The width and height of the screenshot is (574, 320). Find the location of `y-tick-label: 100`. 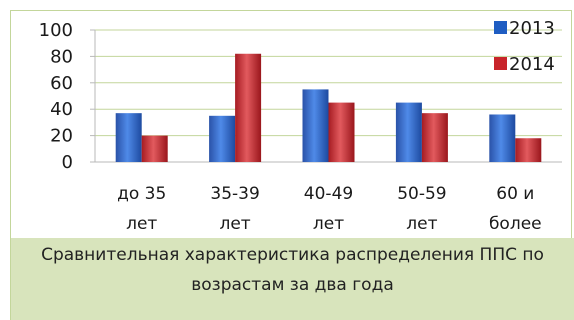

y-tick-label: 100 is located at coordinates (56, 30).